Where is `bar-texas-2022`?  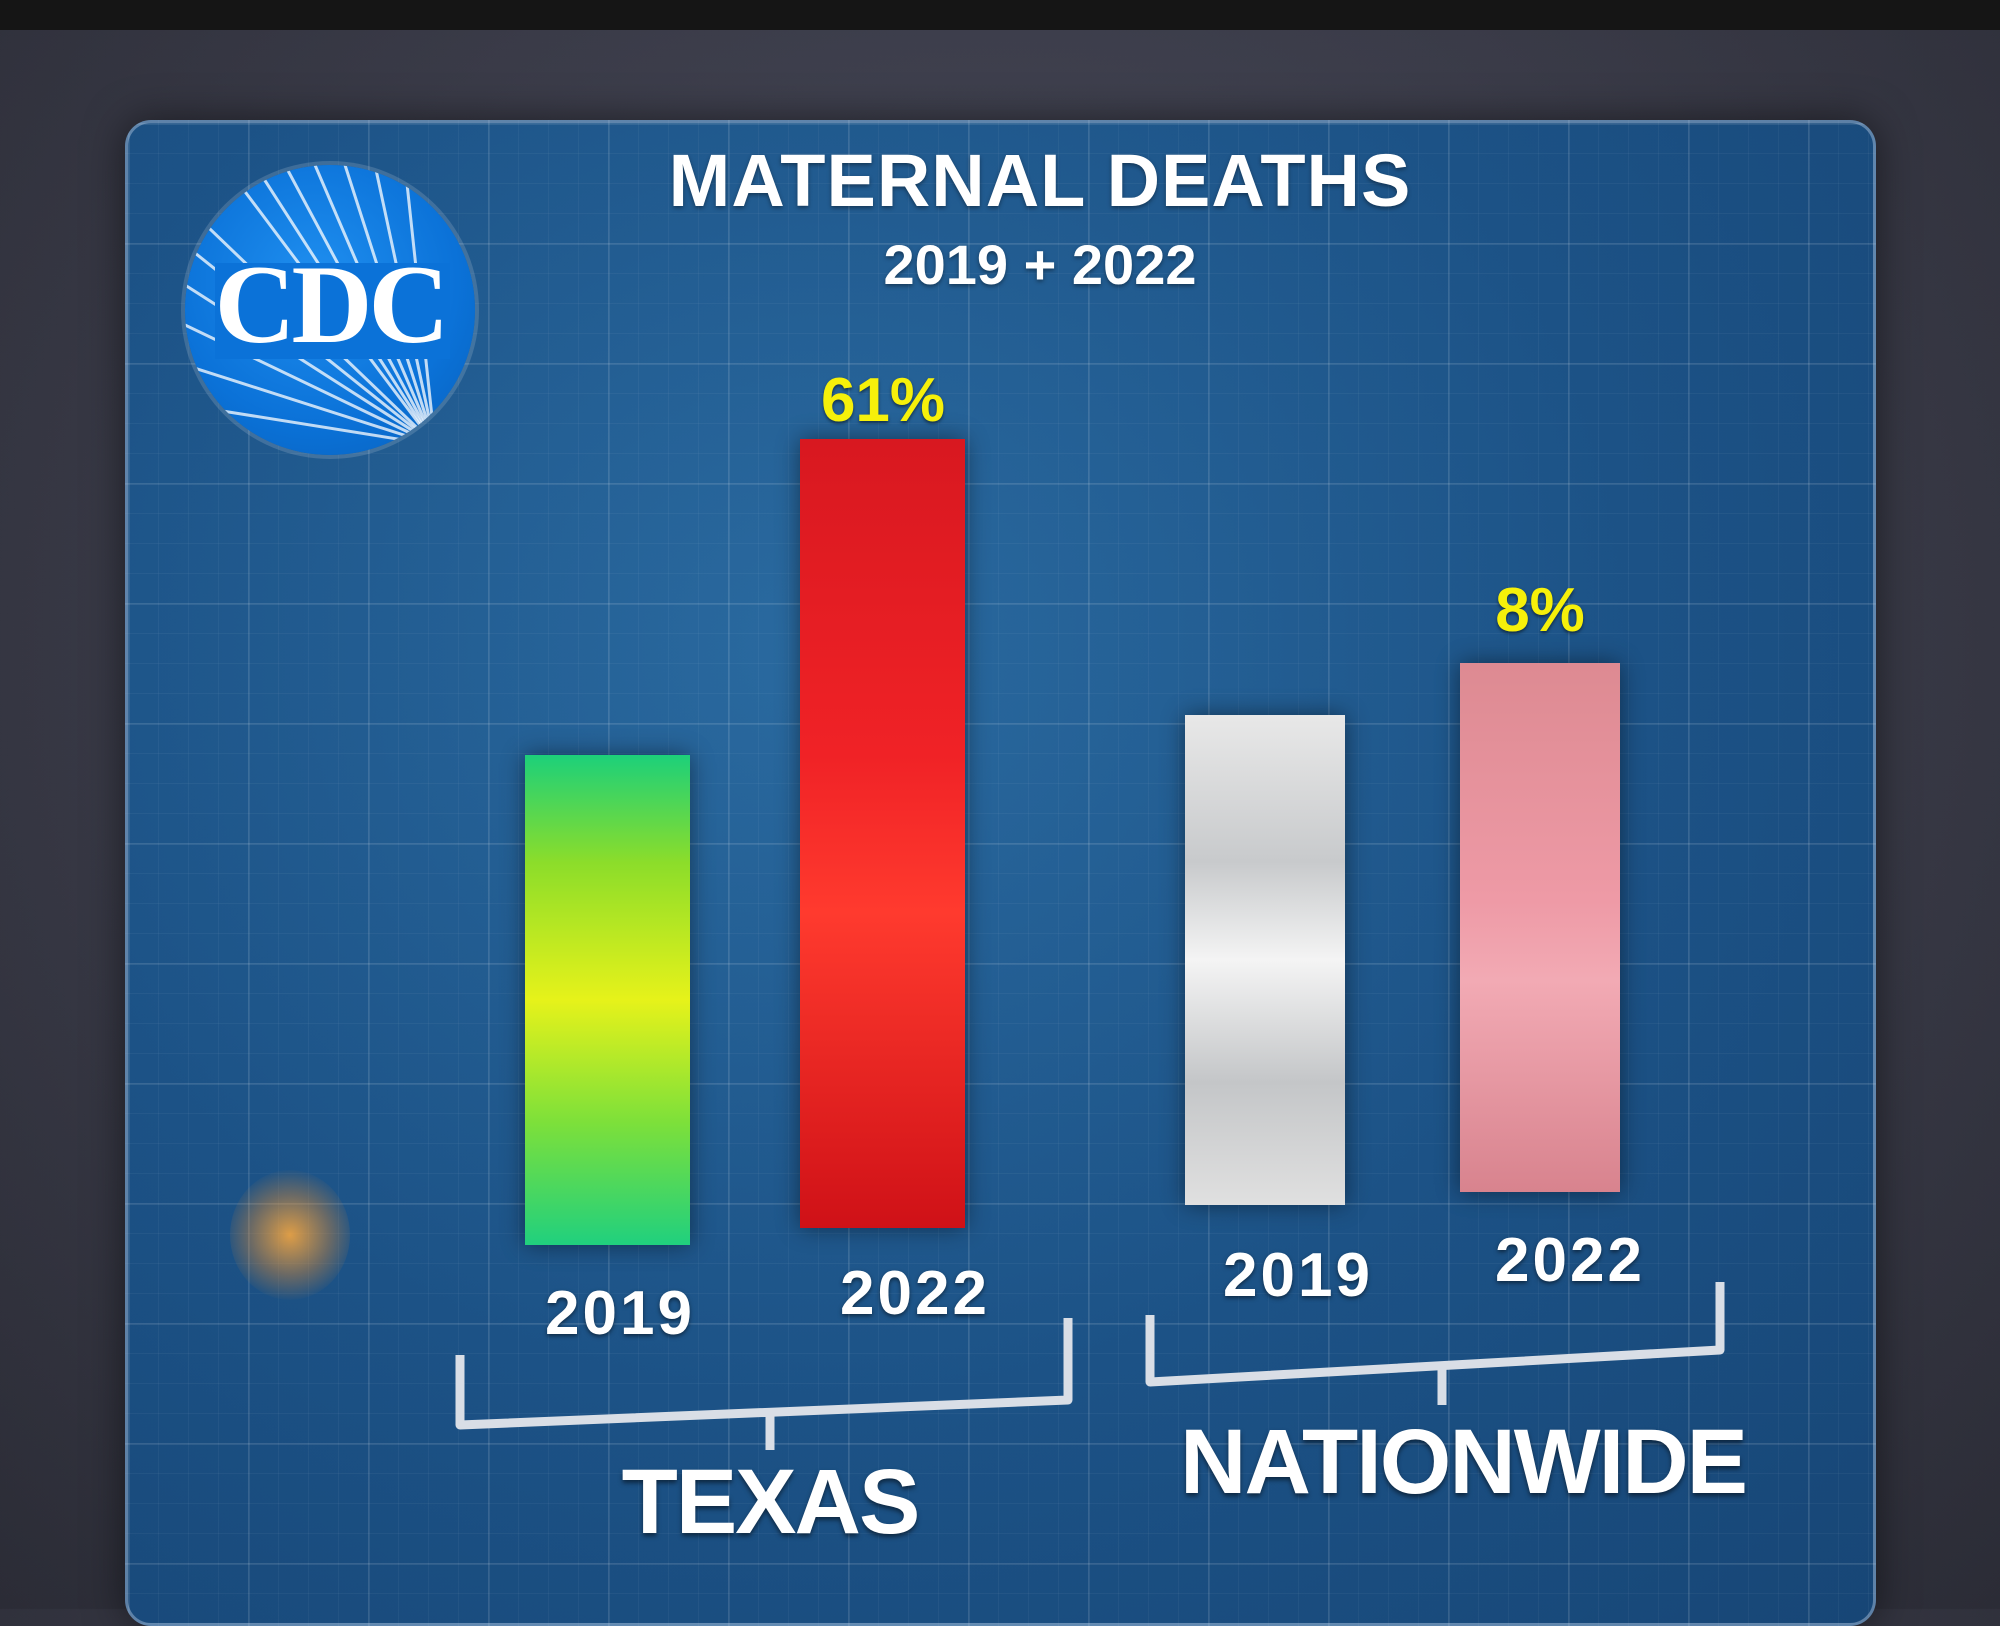
bar-texas-2022 is located at coordinates (882, 833).